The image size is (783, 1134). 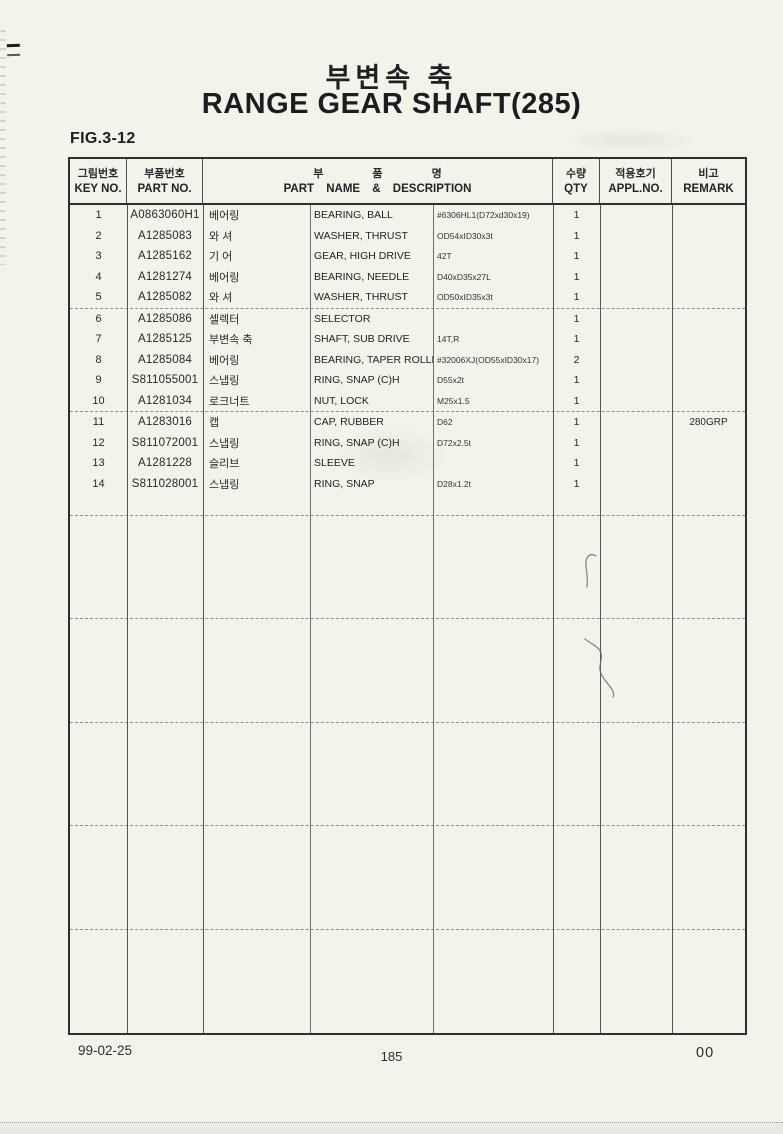 I want to click on key-no-cell: 14, so click(x=98, y=483).